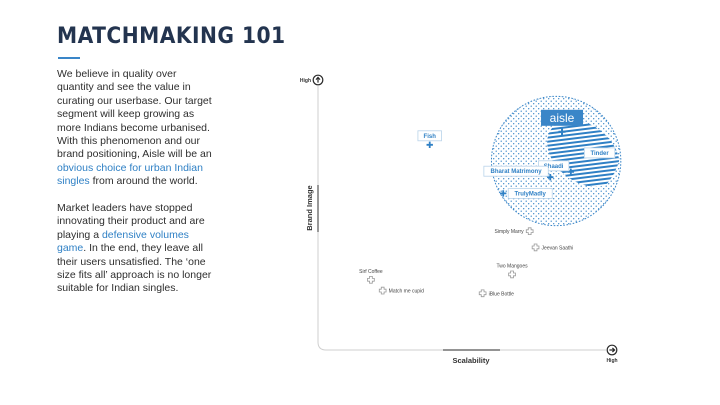 This screenshot has height=405, width=720. I want to click on point-label: Jeevan Saathi, so click(558, 248).